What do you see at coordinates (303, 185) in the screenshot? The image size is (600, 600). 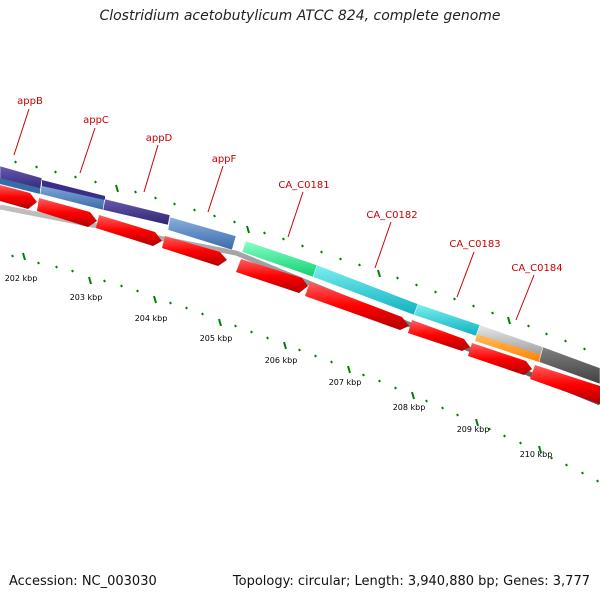 I see `gene-label: CA_C0181` at bounding box center [303, 185].